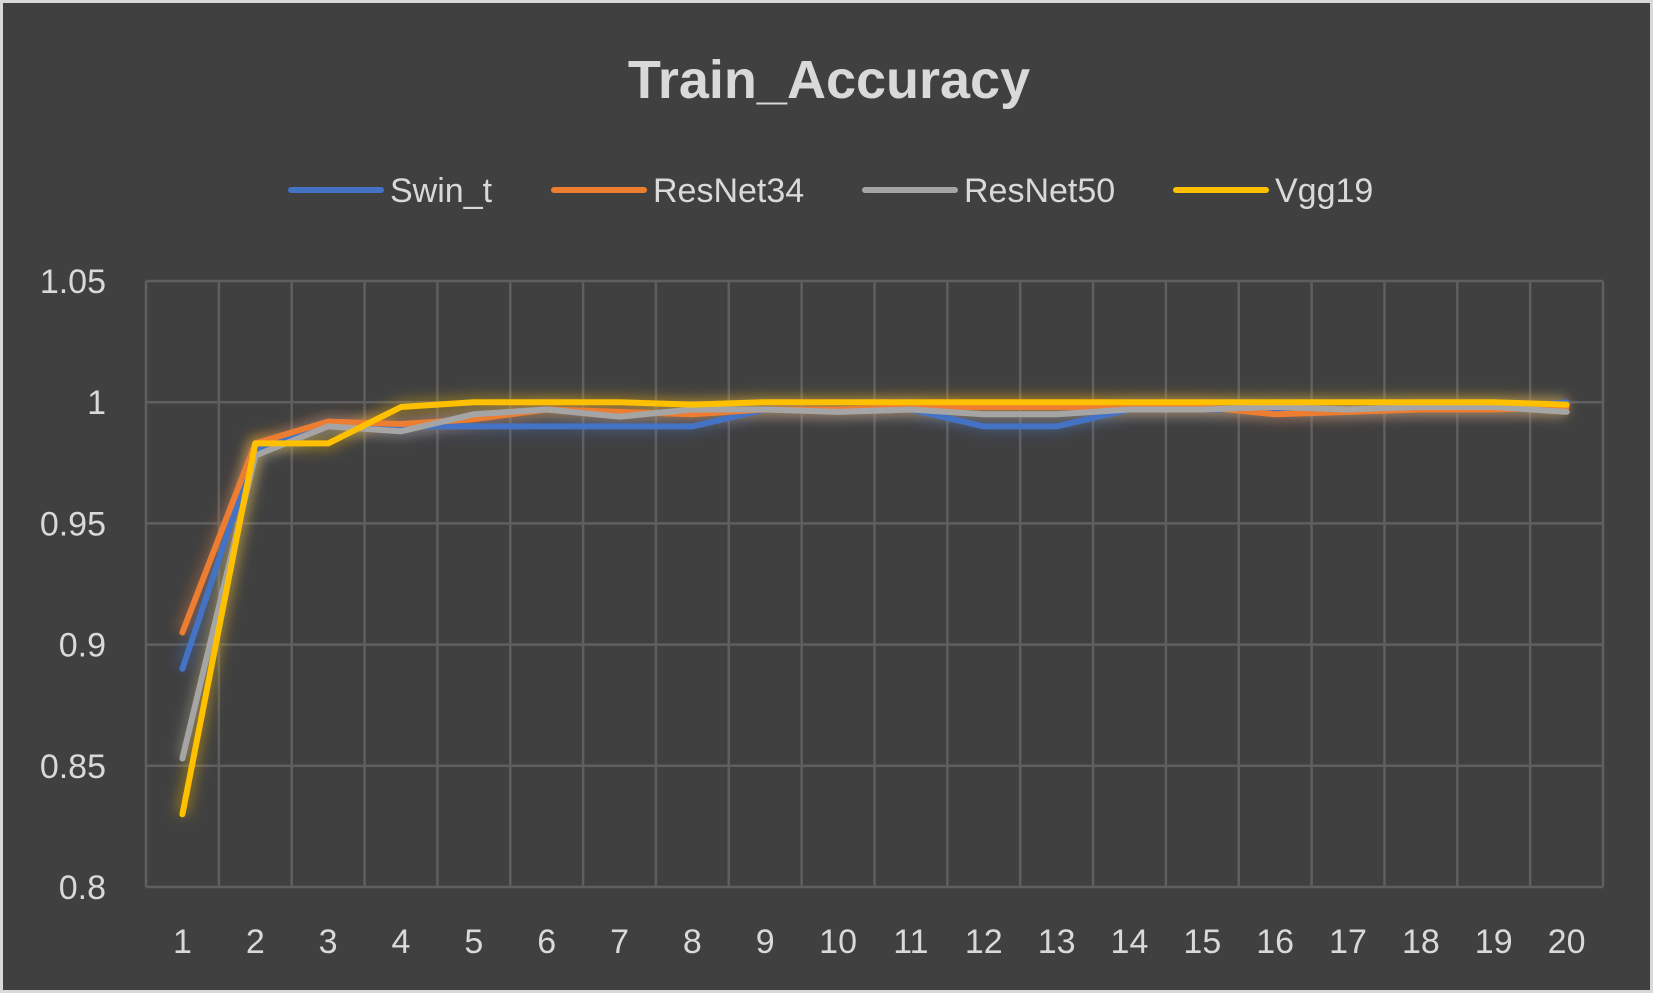 The image size is (1653, 996). Describe the element at coordinates (829, 80) in the screenshot. I see `chart-title: Train_Accuracy` at that location.